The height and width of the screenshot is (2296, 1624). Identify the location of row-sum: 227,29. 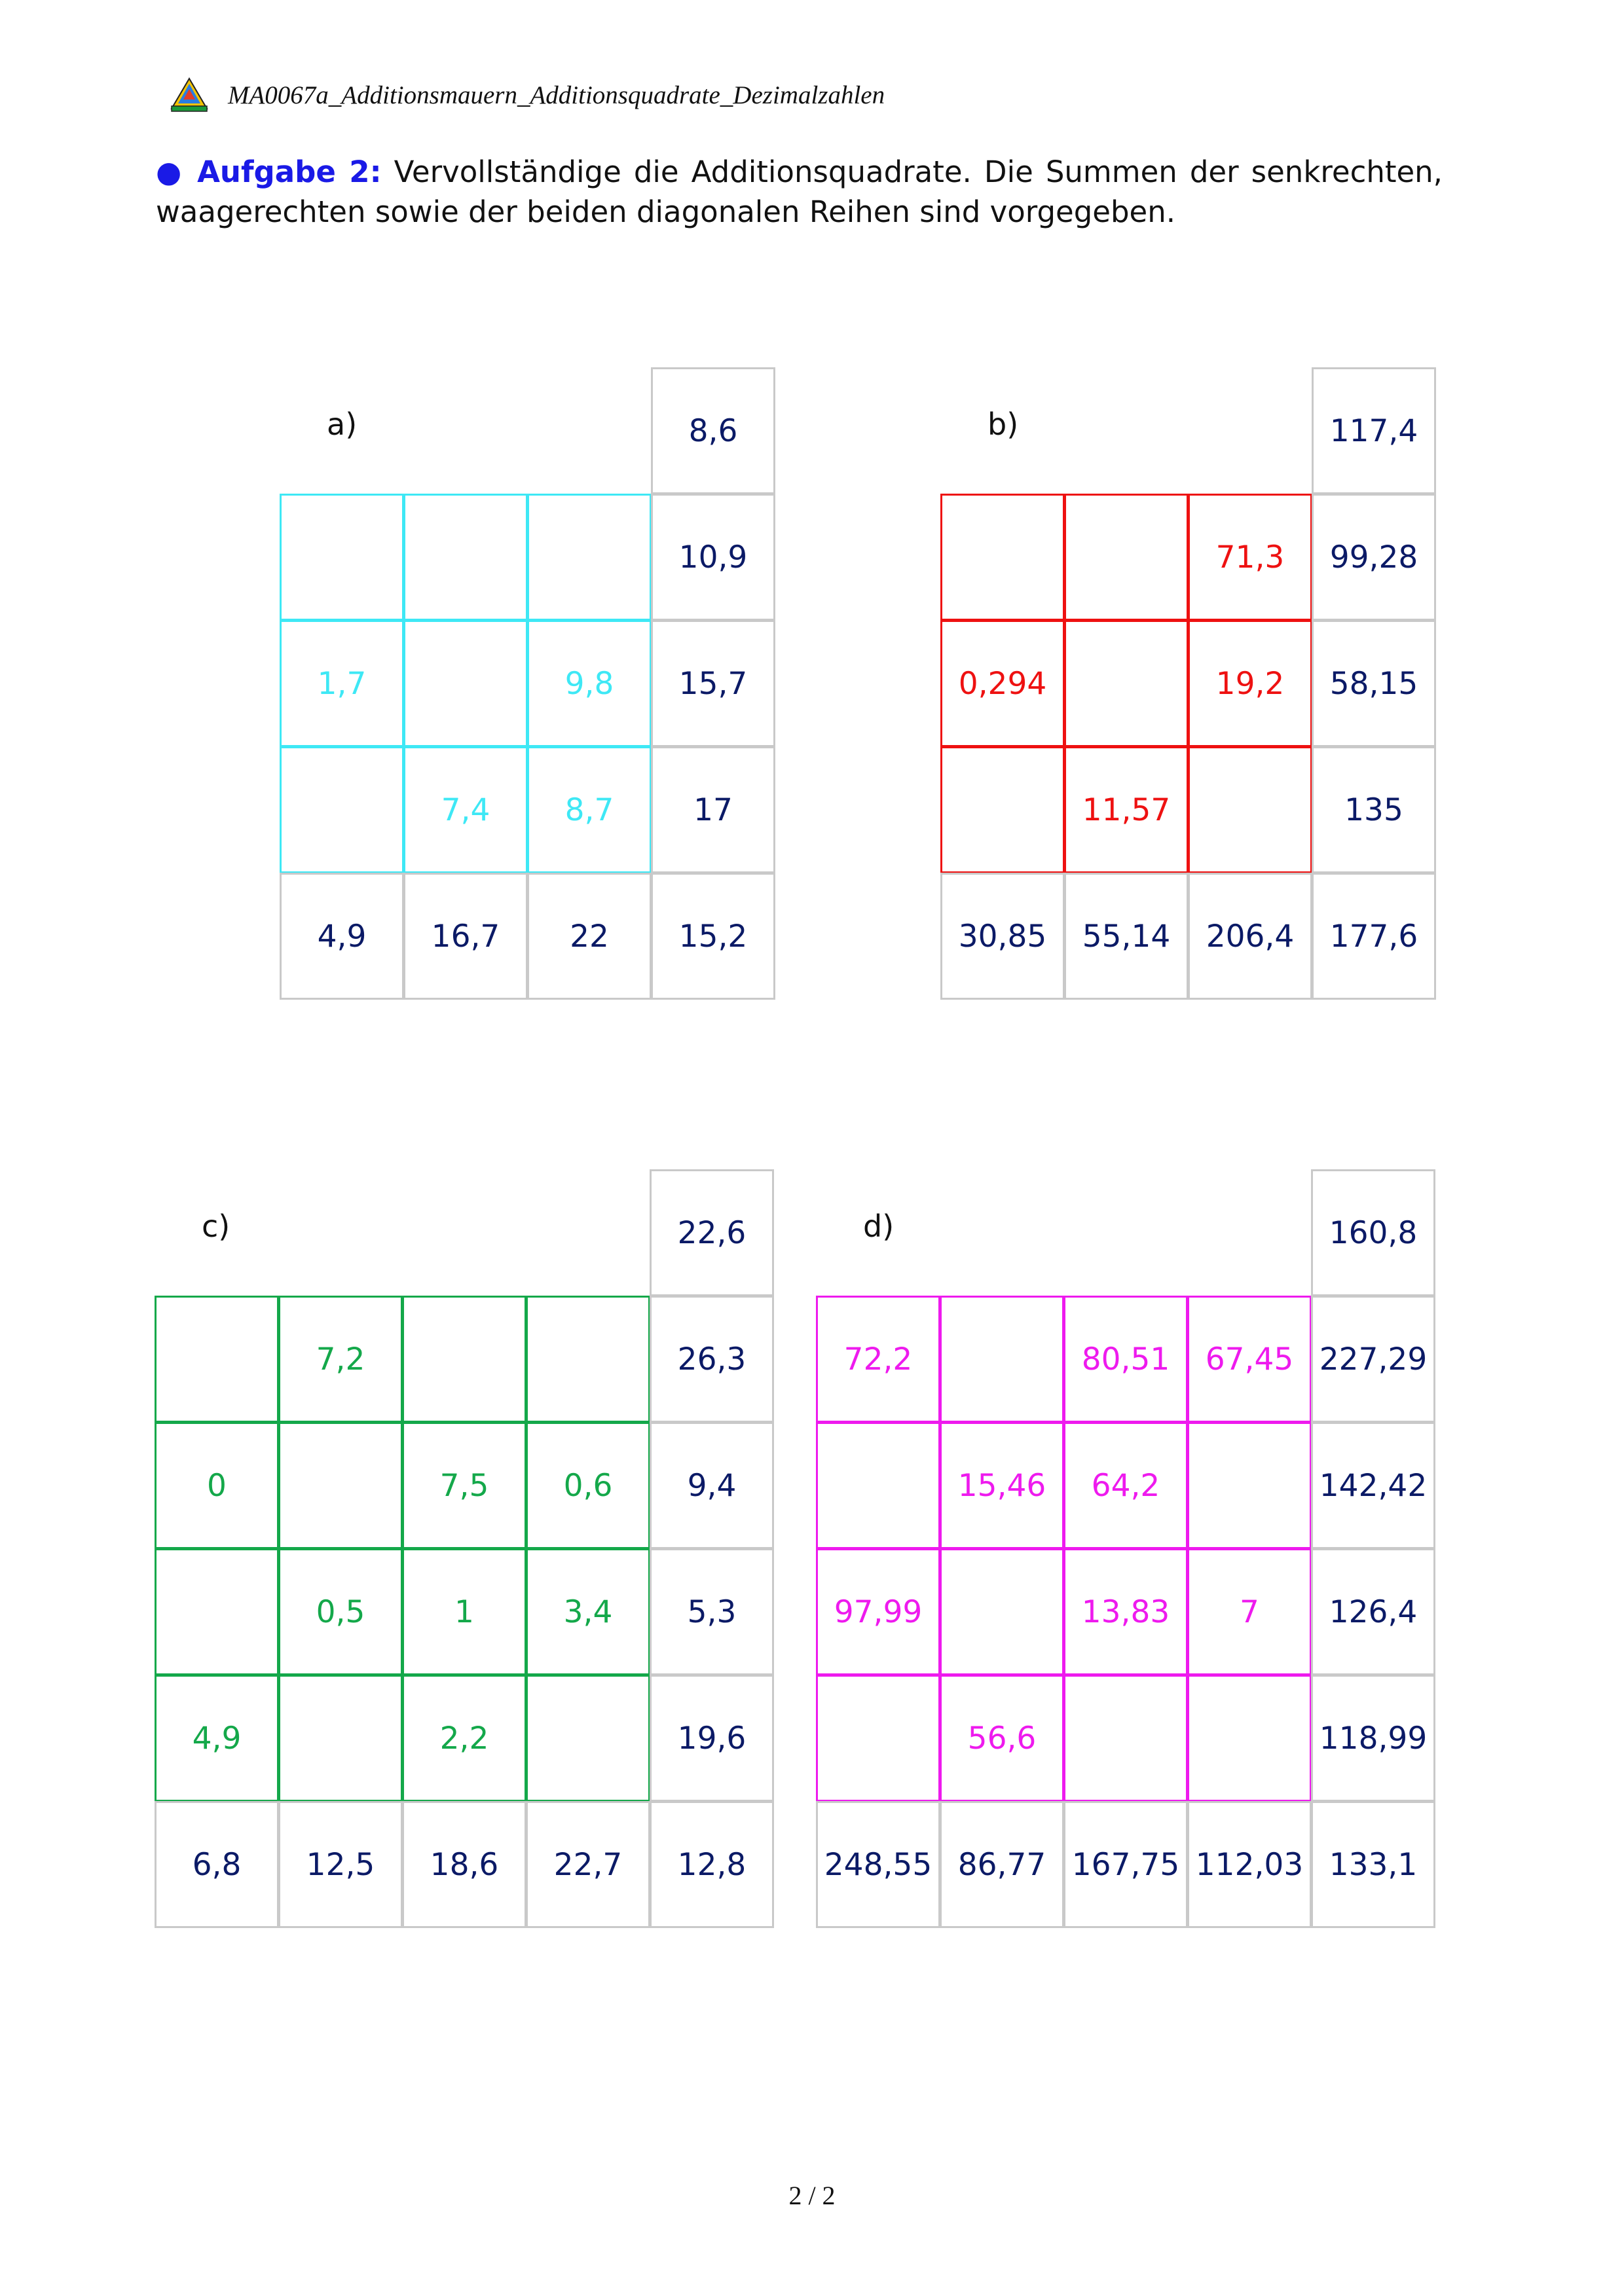
(1373, 1359).